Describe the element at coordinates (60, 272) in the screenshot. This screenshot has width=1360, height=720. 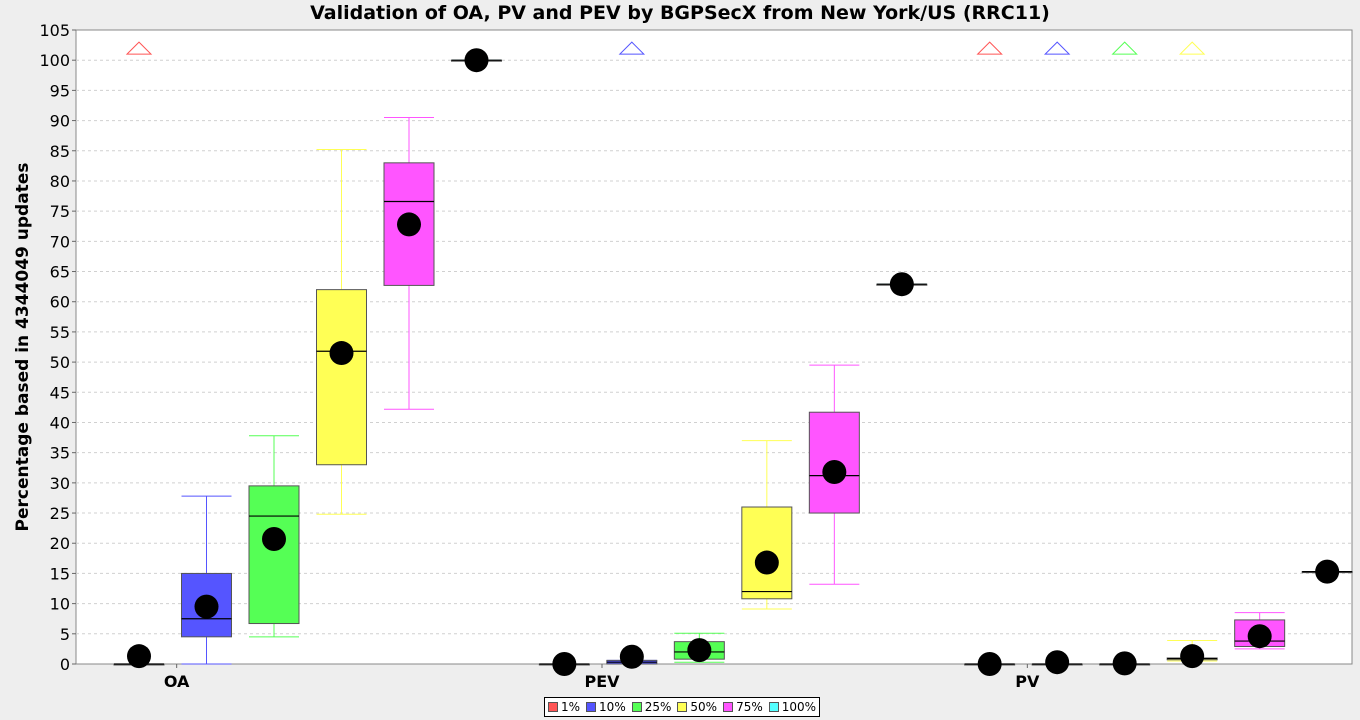
I see `y-tick-label: 65` at that location.